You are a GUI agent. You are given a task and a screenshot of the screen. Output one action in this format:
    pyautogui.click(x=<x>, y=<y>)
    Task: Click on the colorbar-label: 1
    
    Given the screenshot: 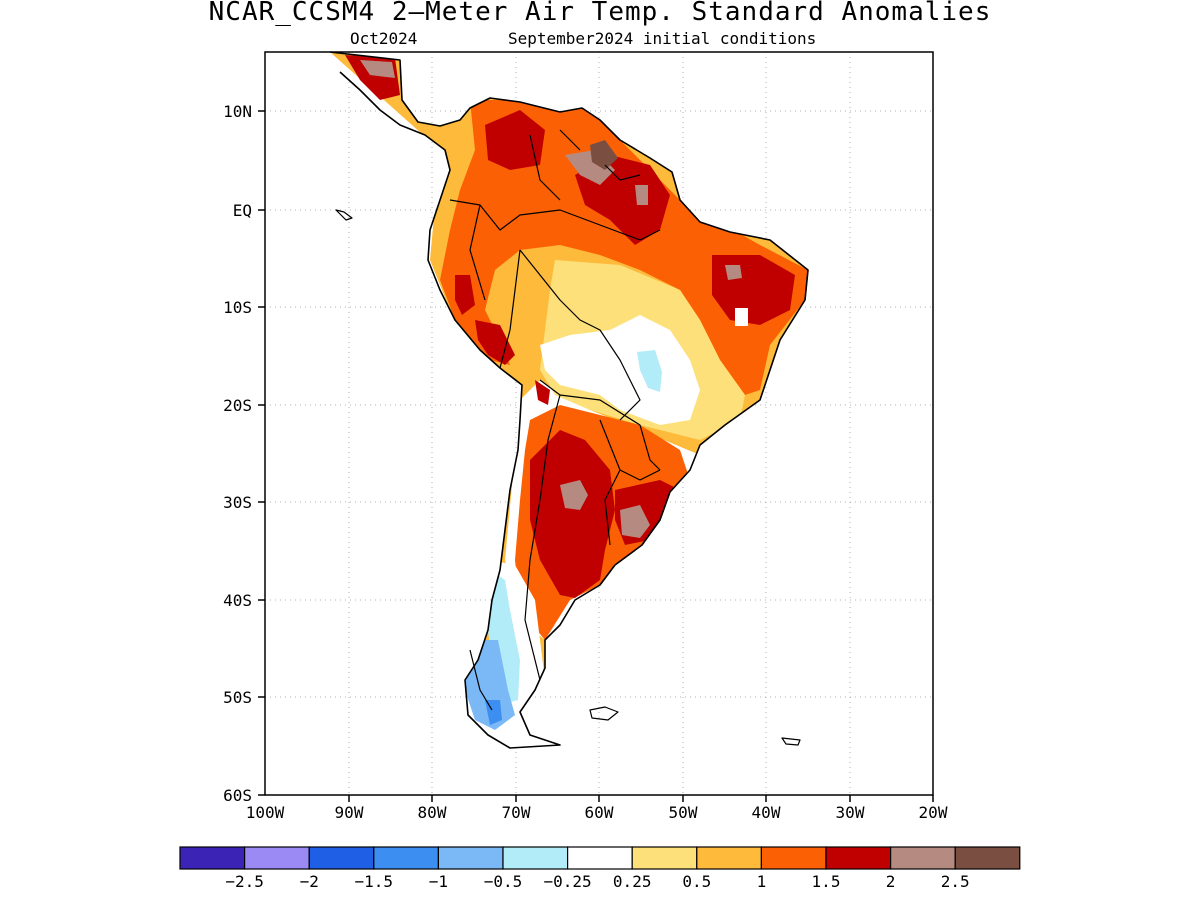 What is the action you would take?
    pyautogui.click(x=762, y=881)
    